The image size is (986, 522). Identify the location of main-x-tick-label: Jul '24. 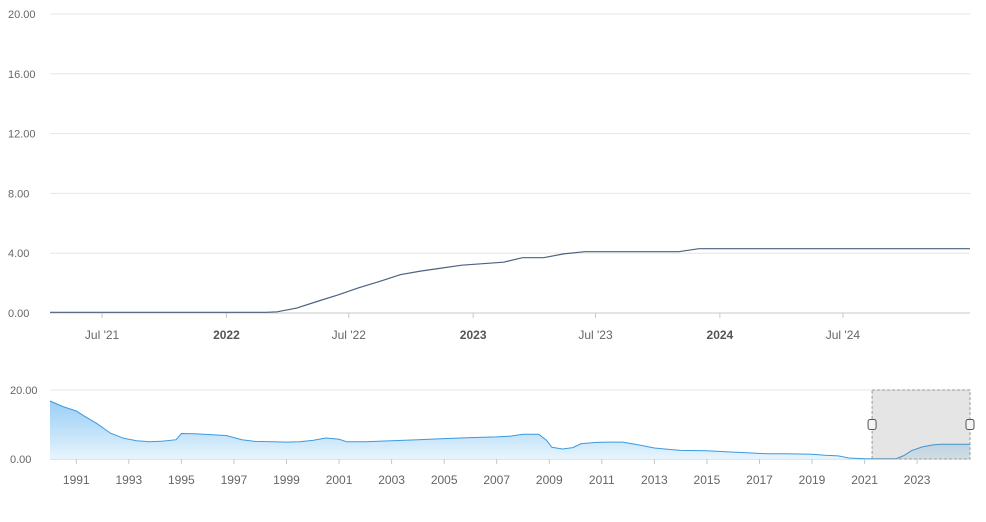
(843, 335).